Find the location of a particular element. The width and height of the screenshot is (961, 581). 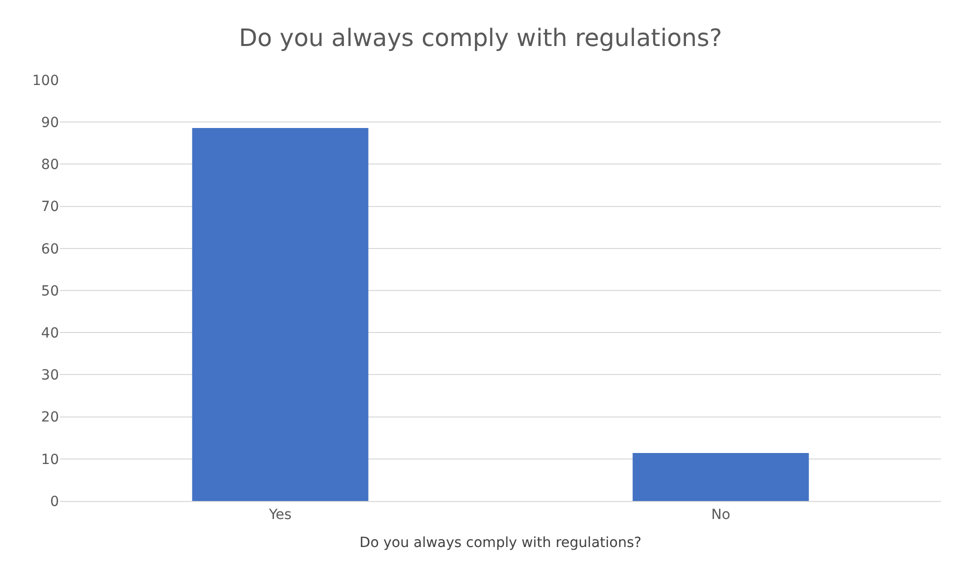

y-tick-label: 90 is located at coordinates (50, 123).